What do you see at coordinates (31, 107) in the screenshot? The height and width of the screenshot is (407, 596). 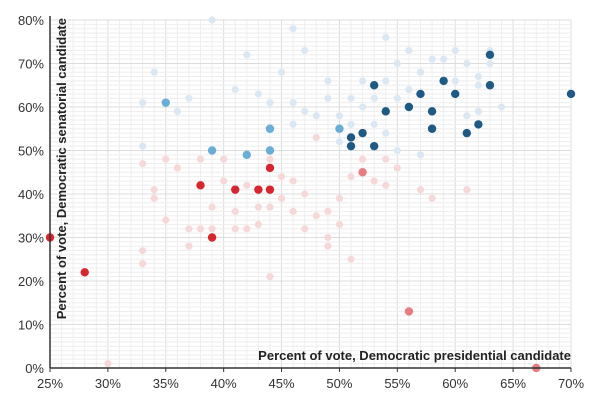 I see `y-tick-label: 60%` at bounding box center [31, 107].